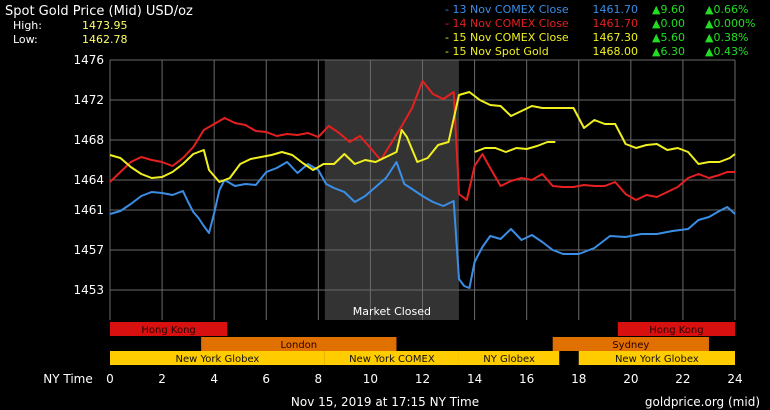  I want to click on session-label: Sydney, so click(630, 345).